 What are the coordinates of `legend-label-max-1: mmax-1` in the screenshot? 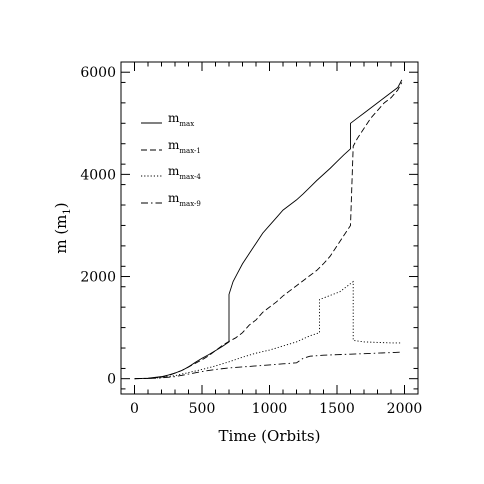 It's located at (184, 146).